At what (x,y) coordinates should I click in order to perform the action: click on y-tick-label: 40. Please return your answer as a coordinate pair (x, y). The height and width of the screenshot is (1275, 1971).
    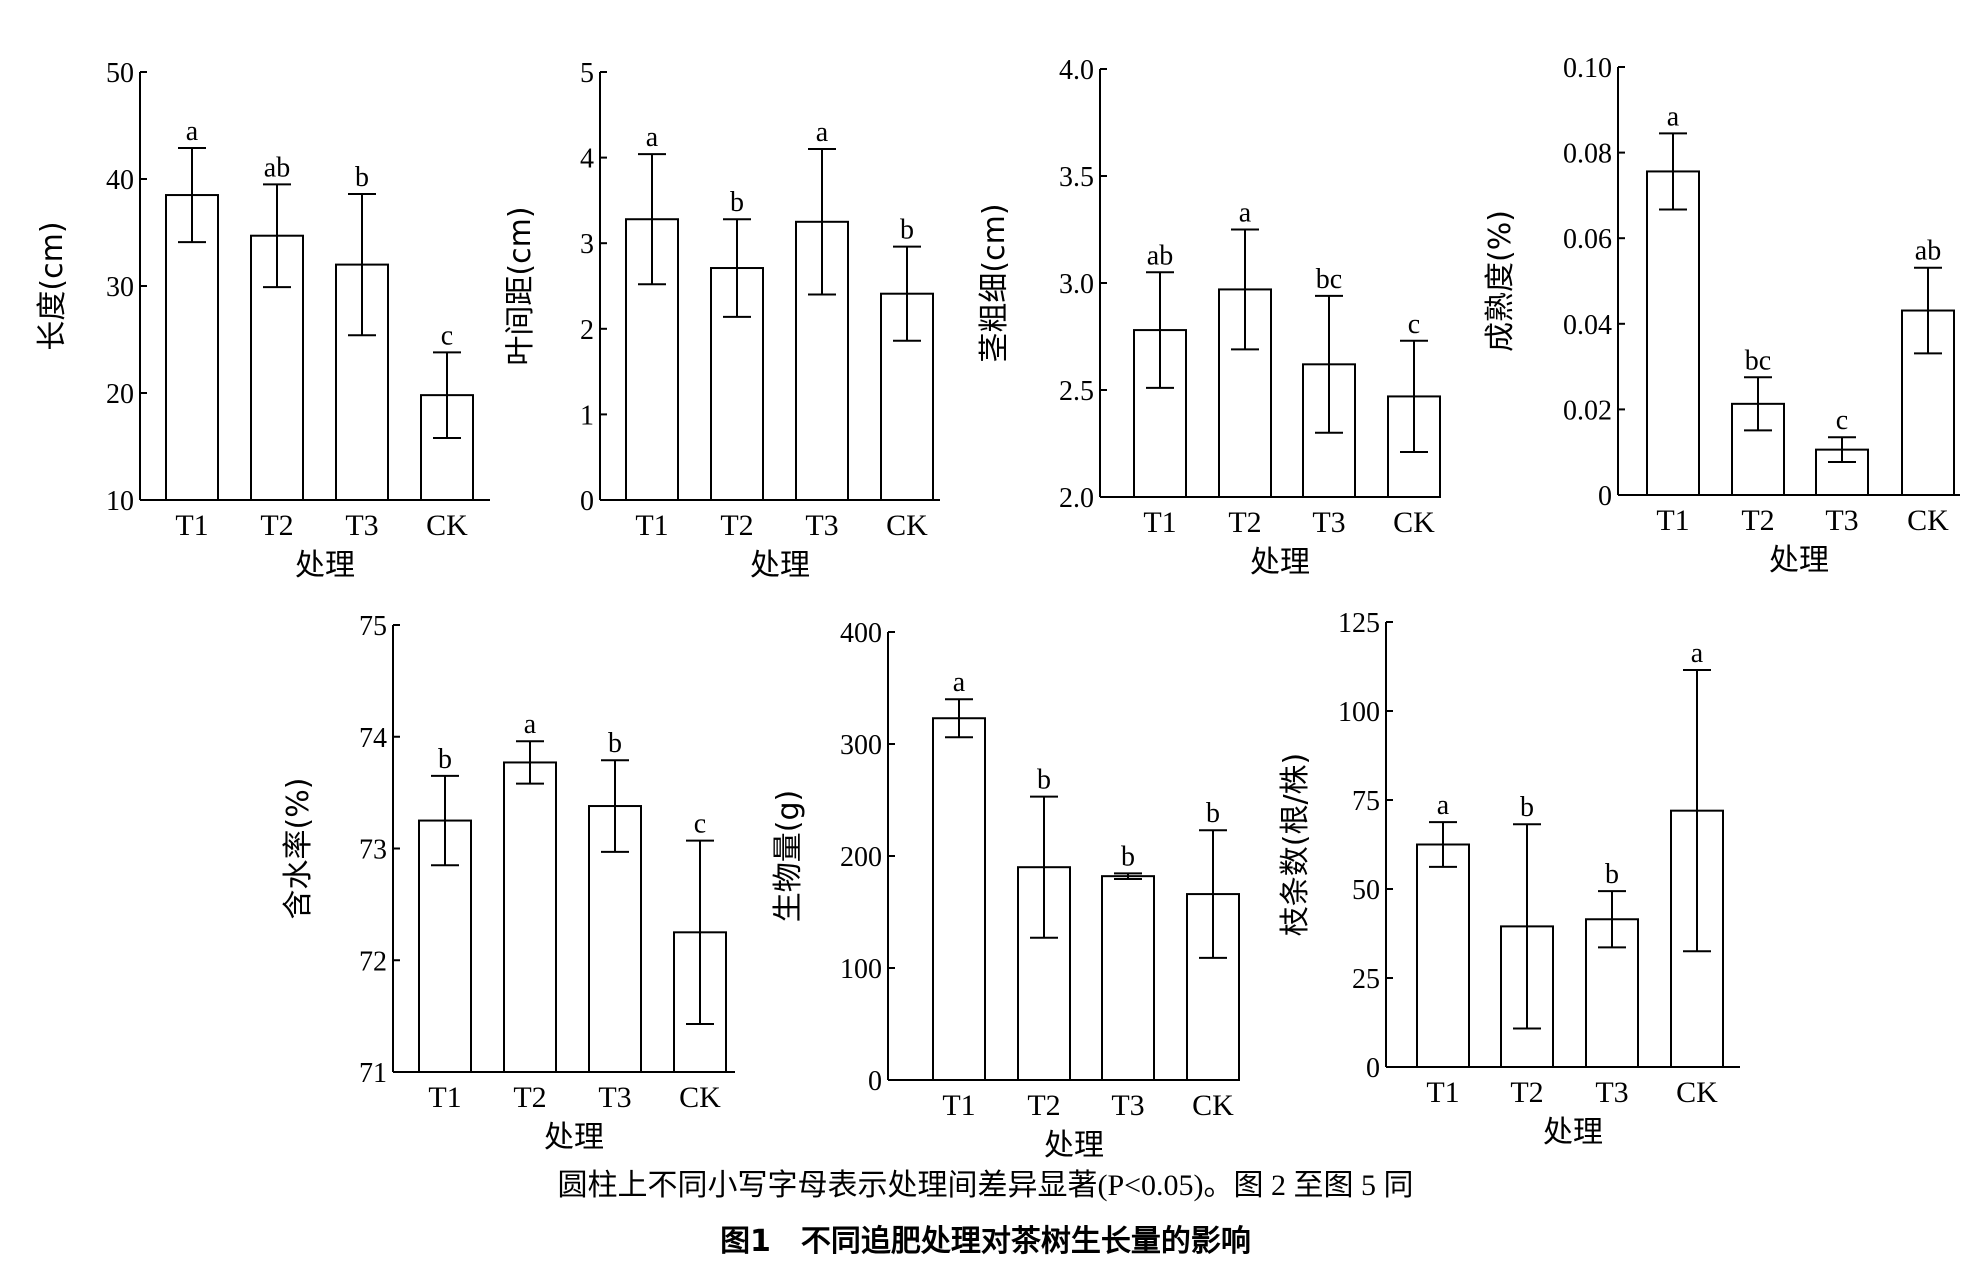
    Looking at the image, I should click on (120, 180).